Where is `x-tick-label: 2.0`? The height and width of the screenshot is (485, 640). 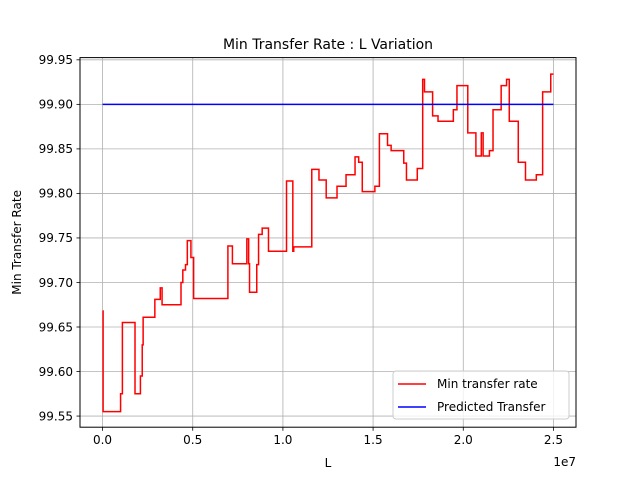 x-tick-label: 2.0 is located at coordinates (463, 440).